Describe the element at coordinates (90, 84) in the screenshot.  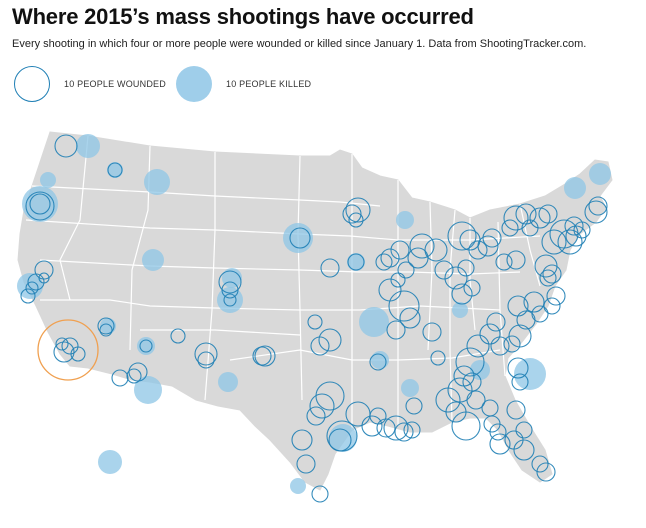
I see `legend-item-wounded: 10 PEOPLE WOUNDED` at that location.